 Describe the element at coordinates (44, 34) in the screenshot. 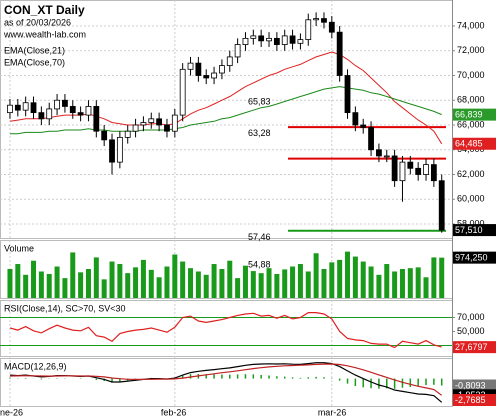

I see `source: www.wealth-lab.com` at that location.